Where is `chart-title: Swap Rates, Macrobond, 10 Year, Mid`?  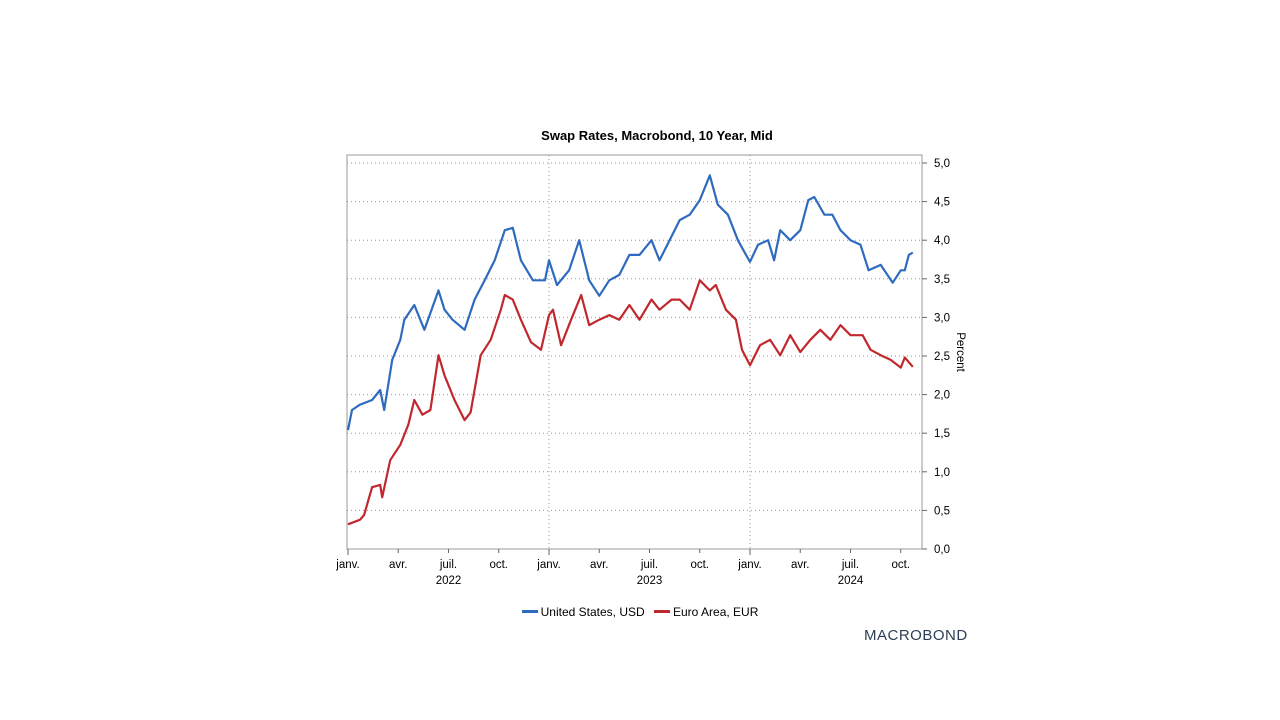 chart-title: Swap Rates, Macrobond, 10 Year, Mid is located at coordinates (657, 135).